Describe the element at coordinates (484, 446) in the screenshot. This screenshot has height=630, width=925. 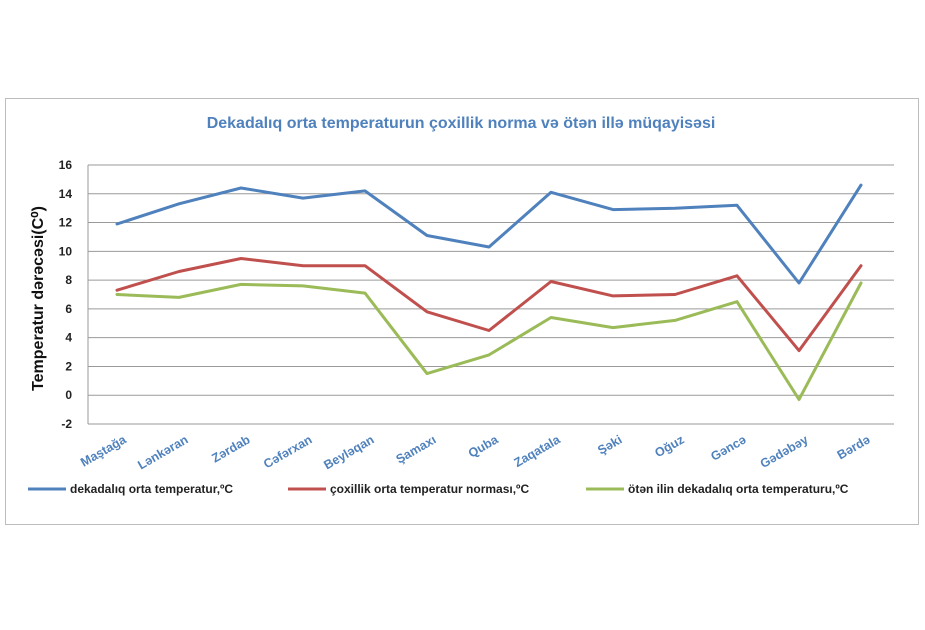
I see `x-category-label: Quba` at that location.